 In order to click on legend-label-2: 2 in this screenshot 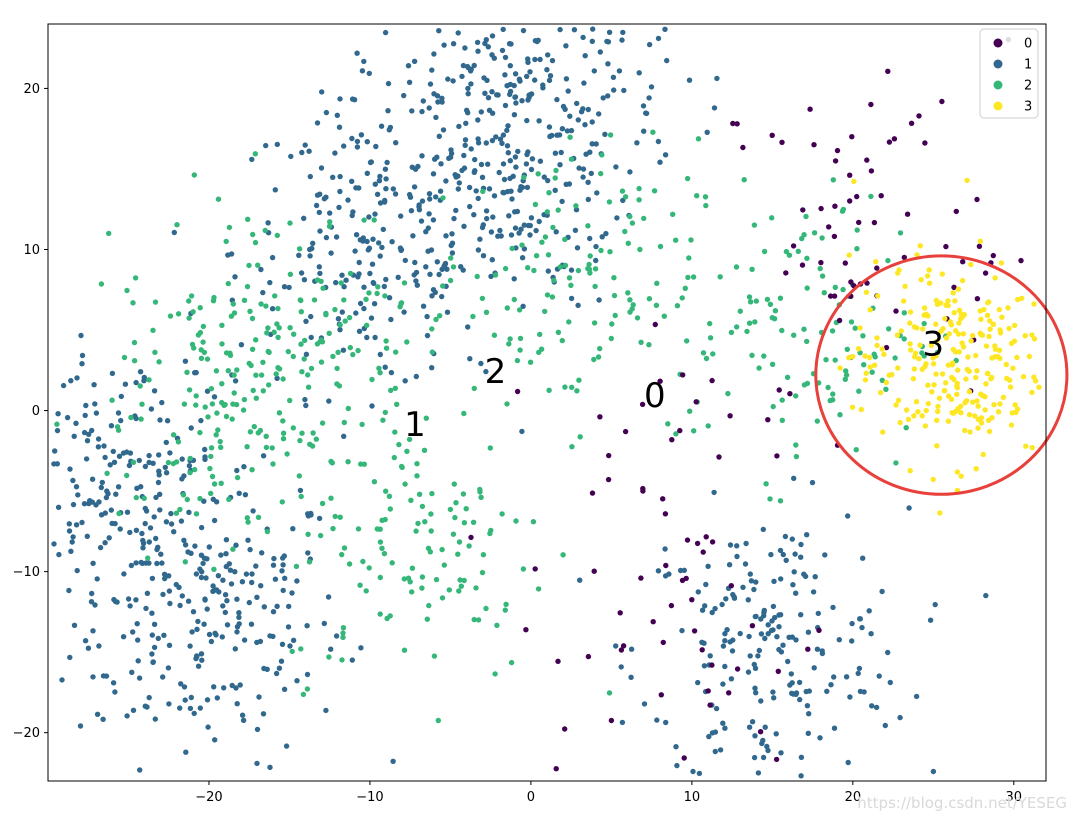, I will do `click(1028, 86)`.